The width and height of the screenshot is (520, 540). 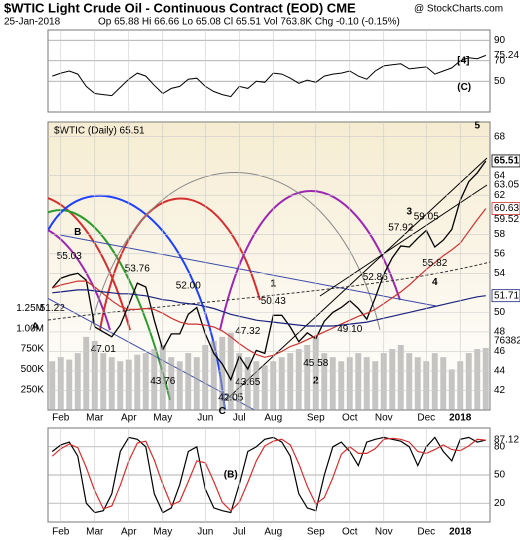 I want to click on stoch-tick-label: 50, so click(x=500, y=475).